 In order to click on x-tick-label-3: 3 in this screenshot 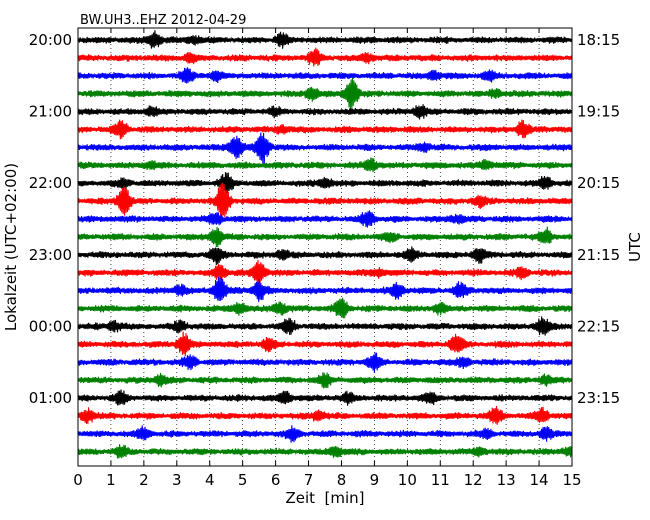, I will do `click(177, 480)`.